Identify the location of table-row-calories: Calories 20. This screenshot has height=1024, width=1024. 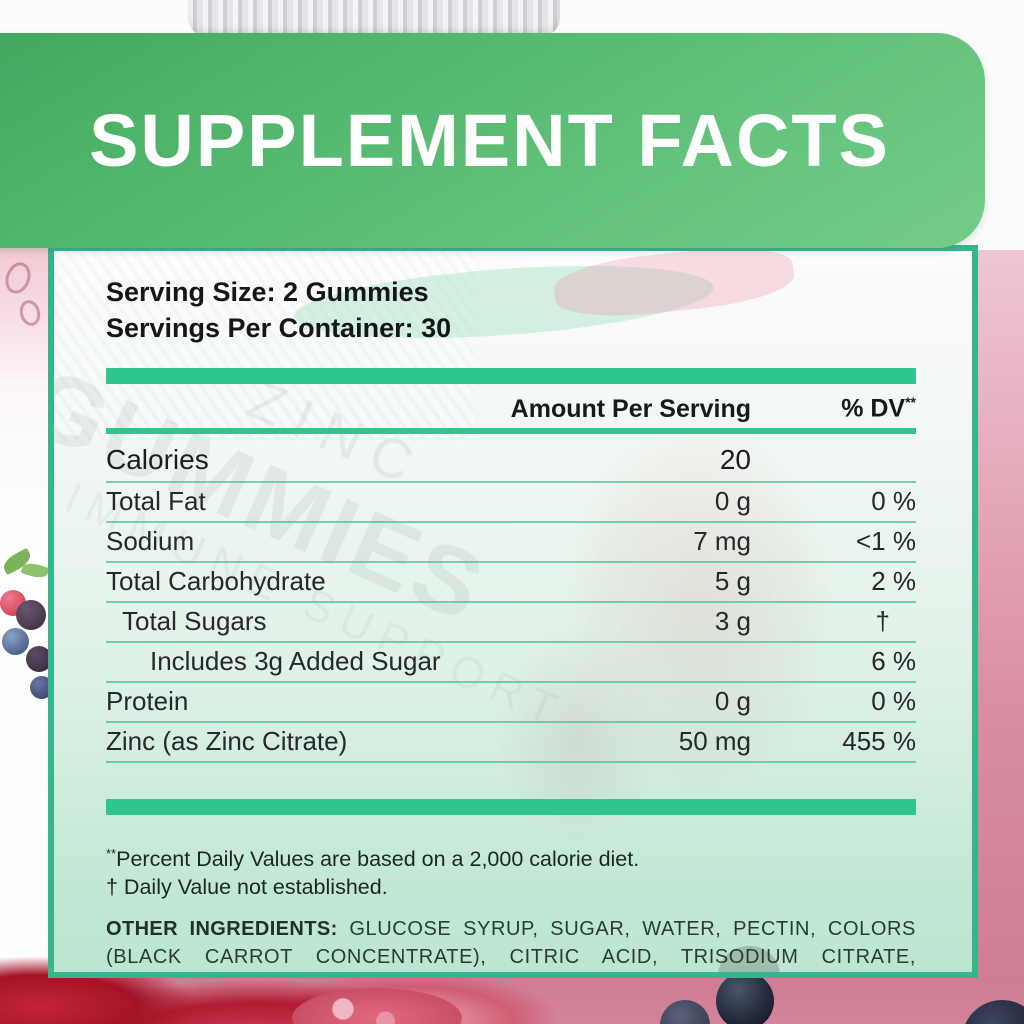
(511, 460).